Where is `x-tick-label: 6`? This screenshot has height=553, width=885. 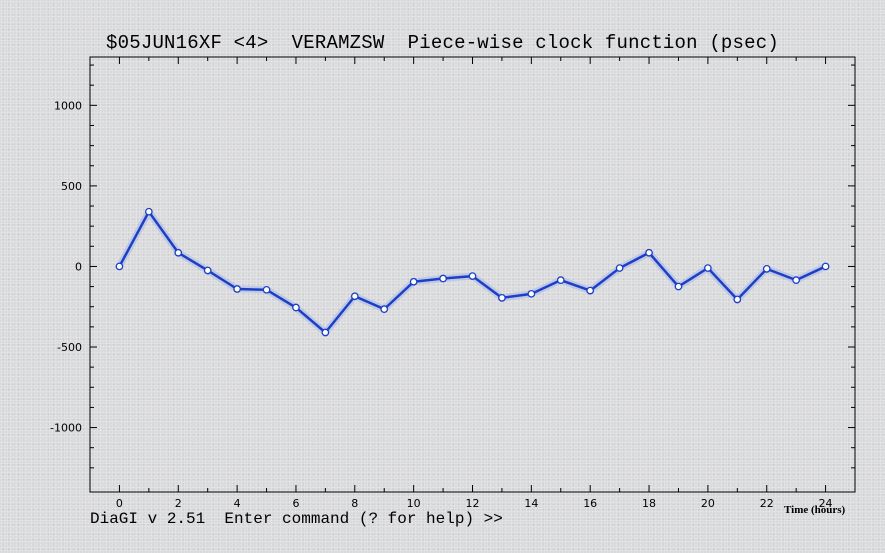 x-tick-label: 6 is located at coordinates (295, 503).